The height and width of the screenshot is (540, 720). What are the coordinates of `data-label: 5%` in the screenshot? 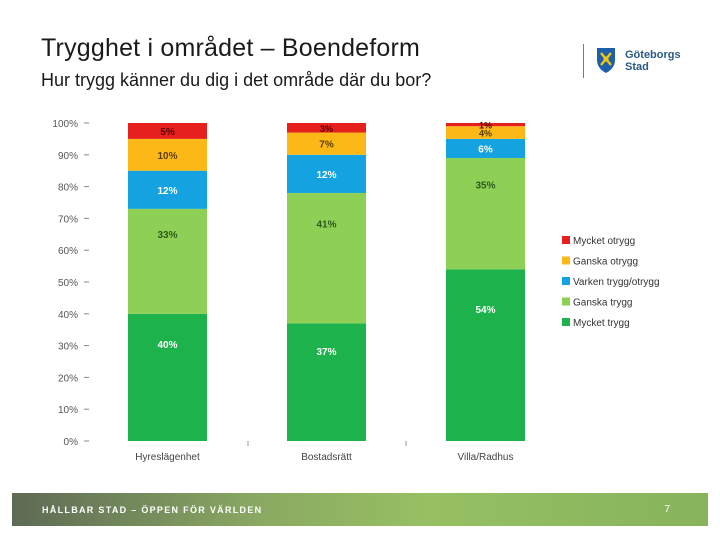 It's located at (167, 132).